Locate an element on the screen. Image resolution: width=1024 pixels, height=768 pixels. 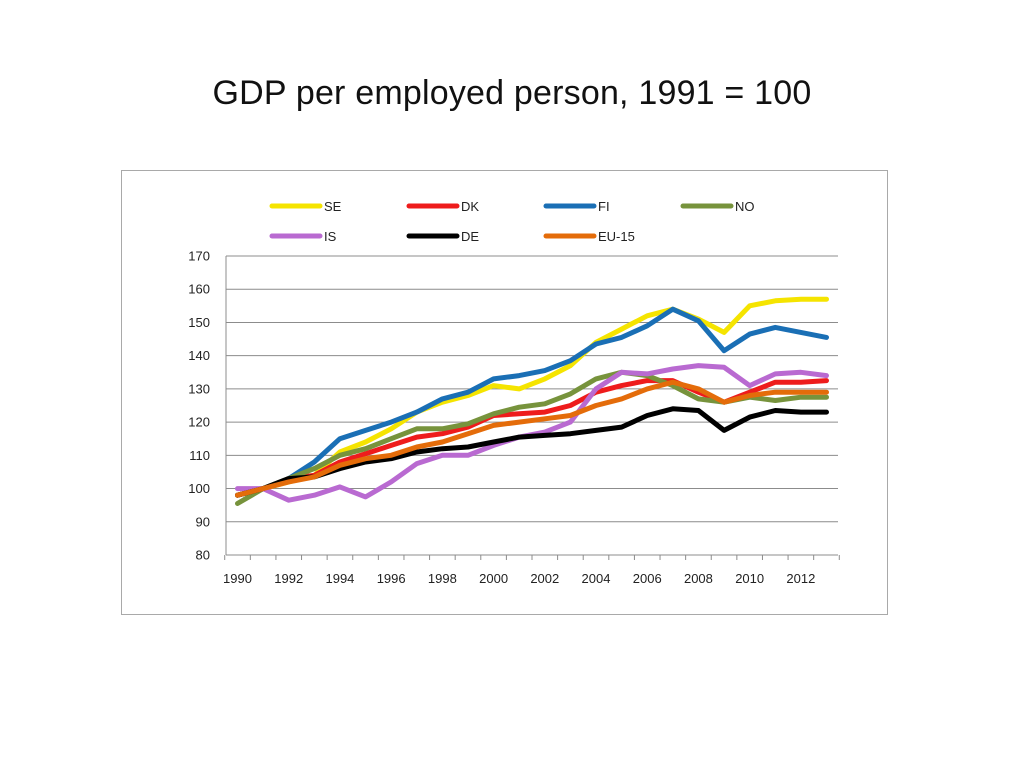
x-tick-label: 1998 is located at coordinates (442, 578).